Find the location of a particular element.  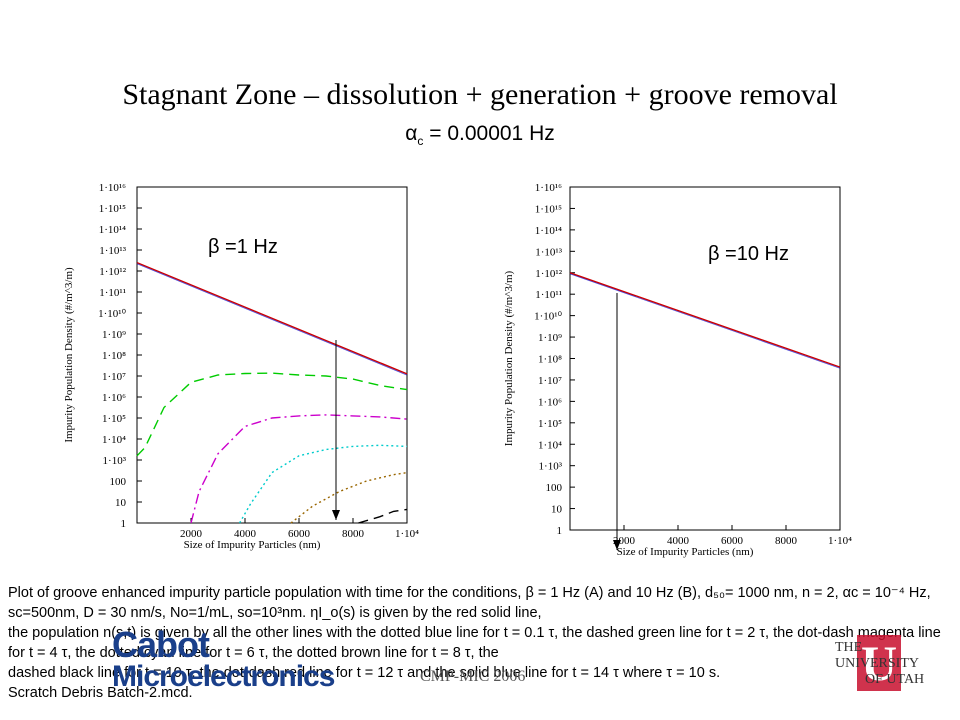

chart-a-series-green is located at coordinates (272, 414).